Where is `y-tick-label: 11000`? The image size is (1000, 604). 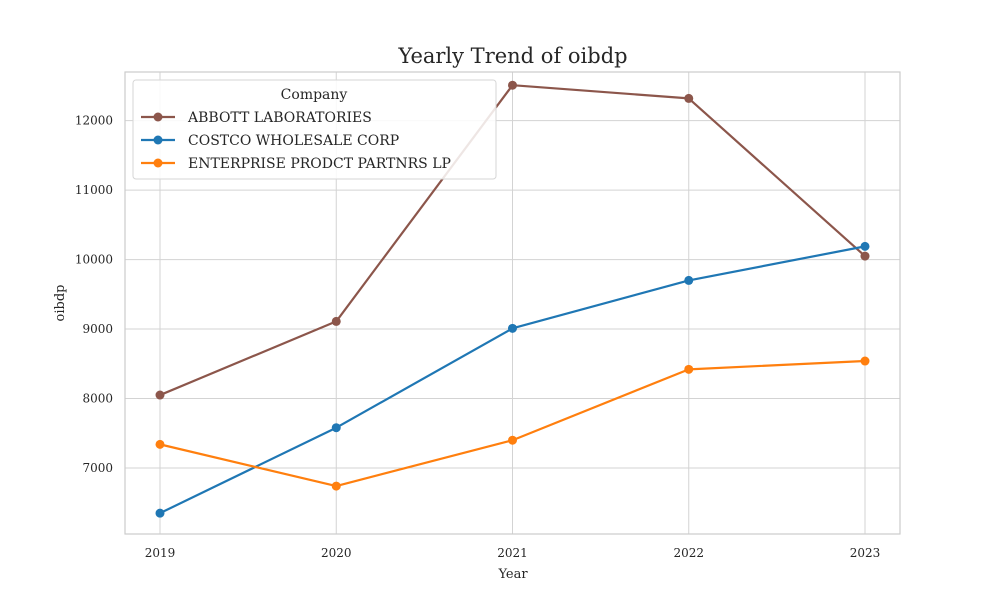 y-tick-label: 11000 is located at coordinates (94, 190).